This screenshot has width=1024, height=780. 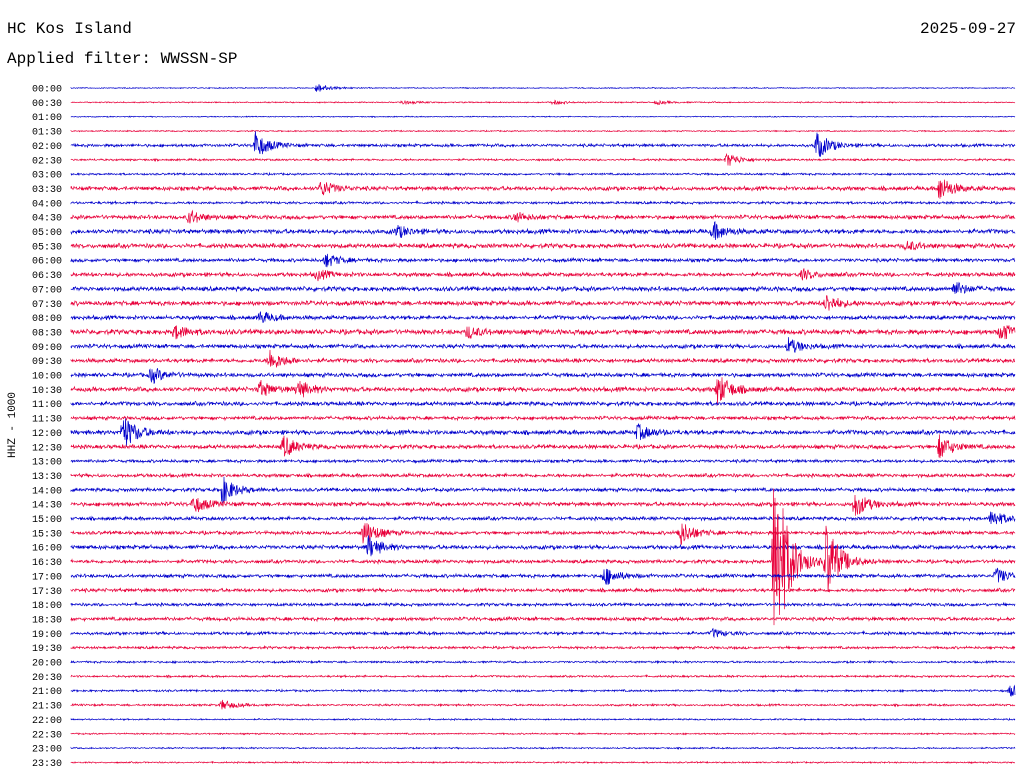 I want to click on row-time-label: 20:30, so click(x=47, y=678).